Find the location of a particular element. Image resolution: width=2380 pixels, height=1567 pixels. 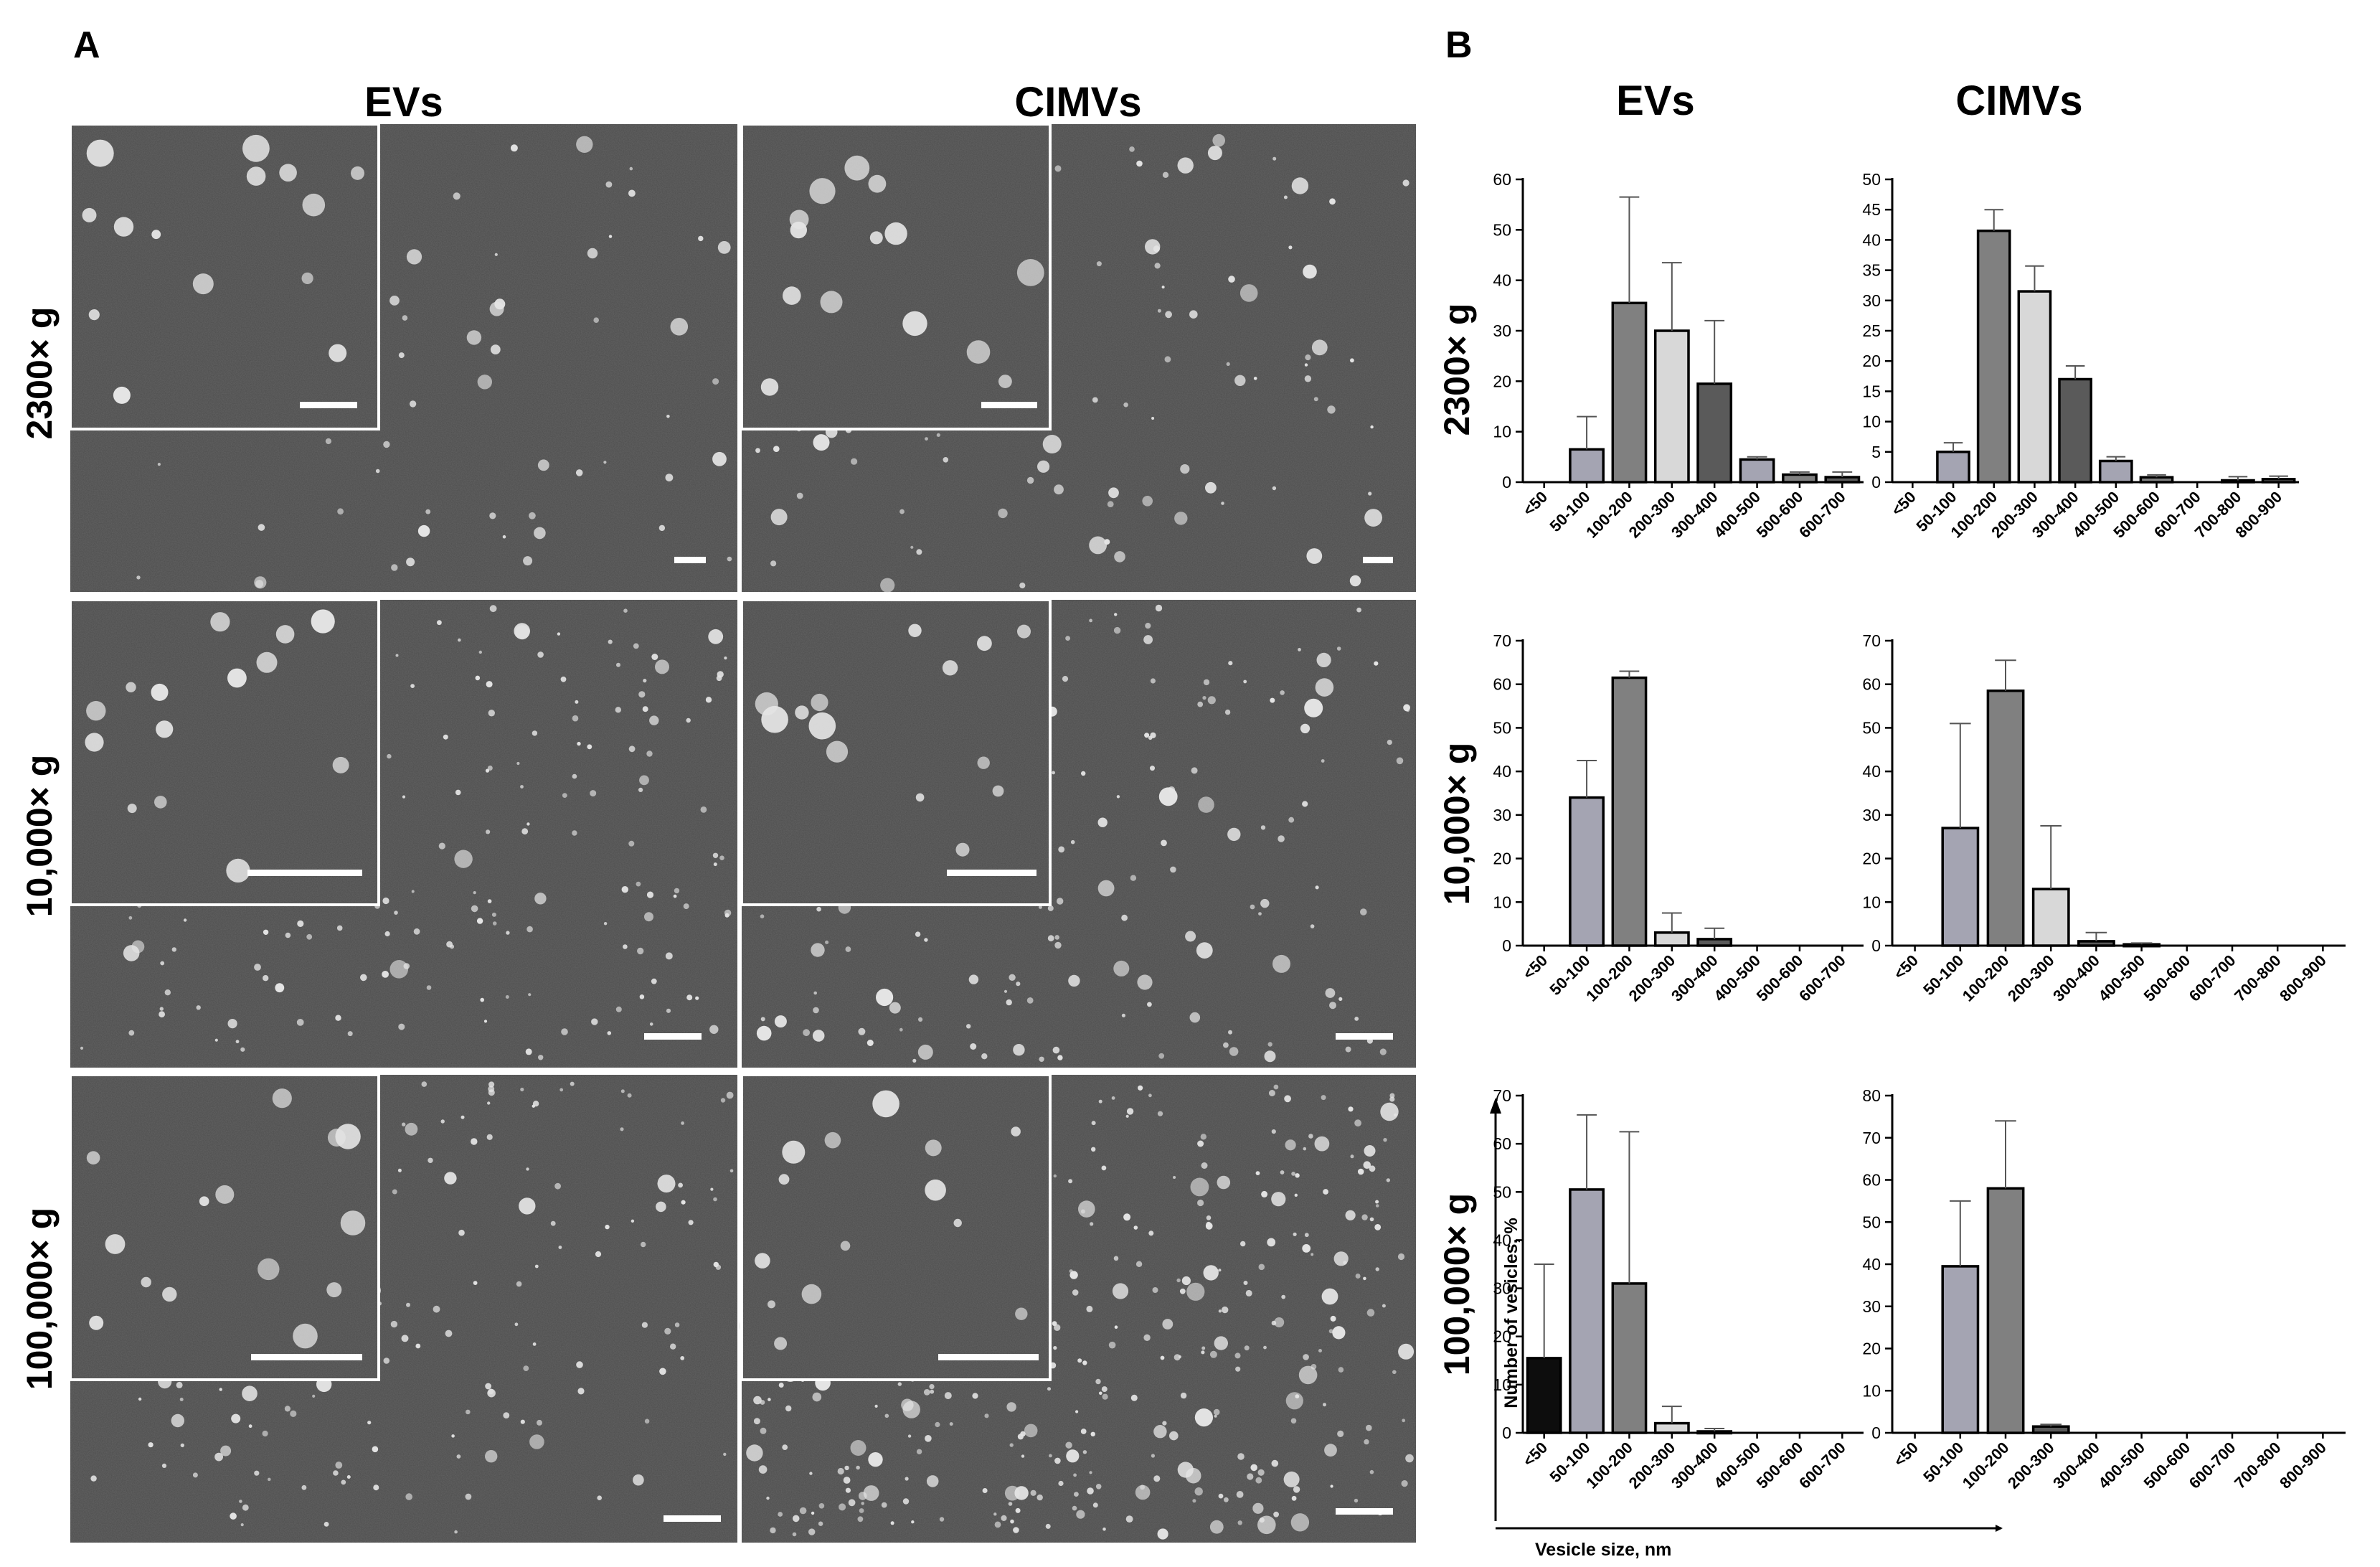

y-tick-label: 50 is located at coordinates (1502, 727).